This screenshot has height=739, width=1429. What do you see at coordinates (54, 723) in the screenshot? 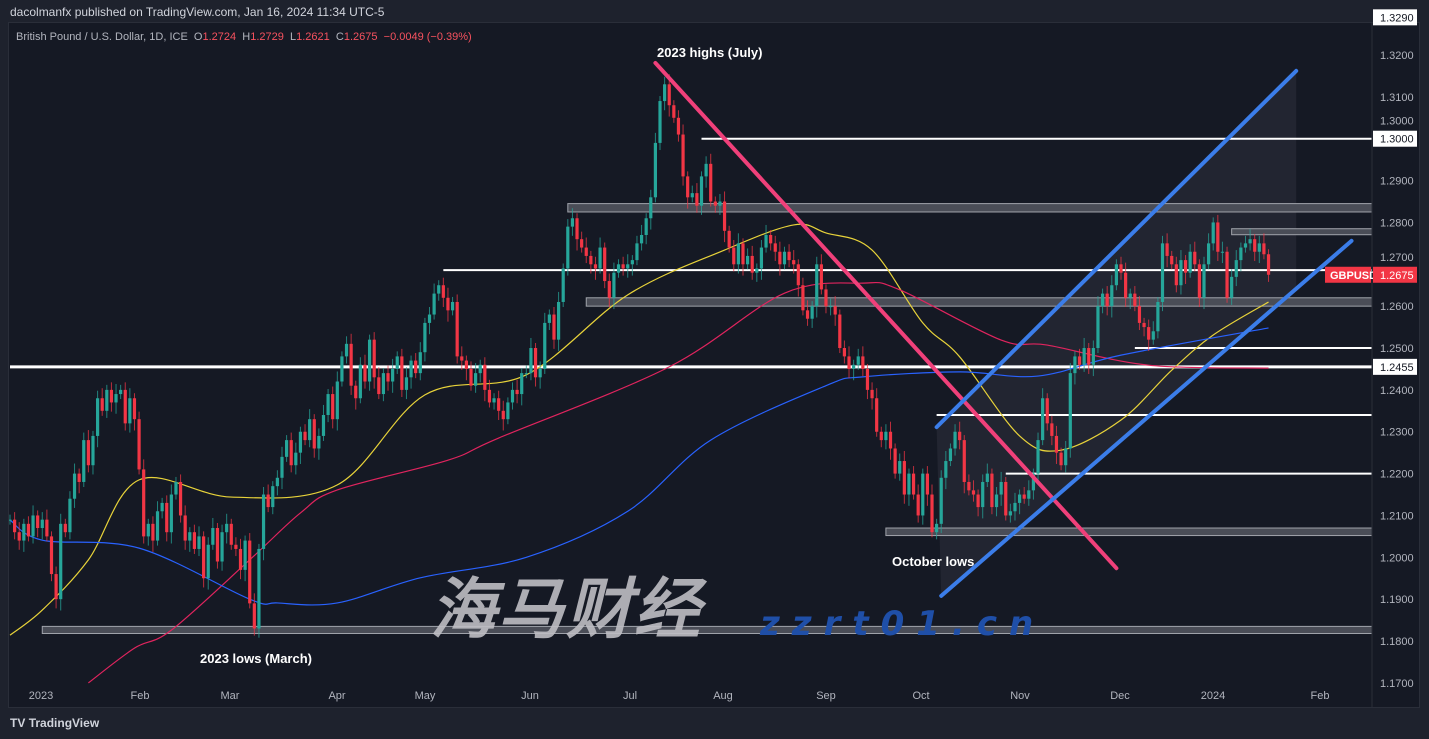
I see `tradingview-logo: TV TradingView` at bounding box center [54, 723].